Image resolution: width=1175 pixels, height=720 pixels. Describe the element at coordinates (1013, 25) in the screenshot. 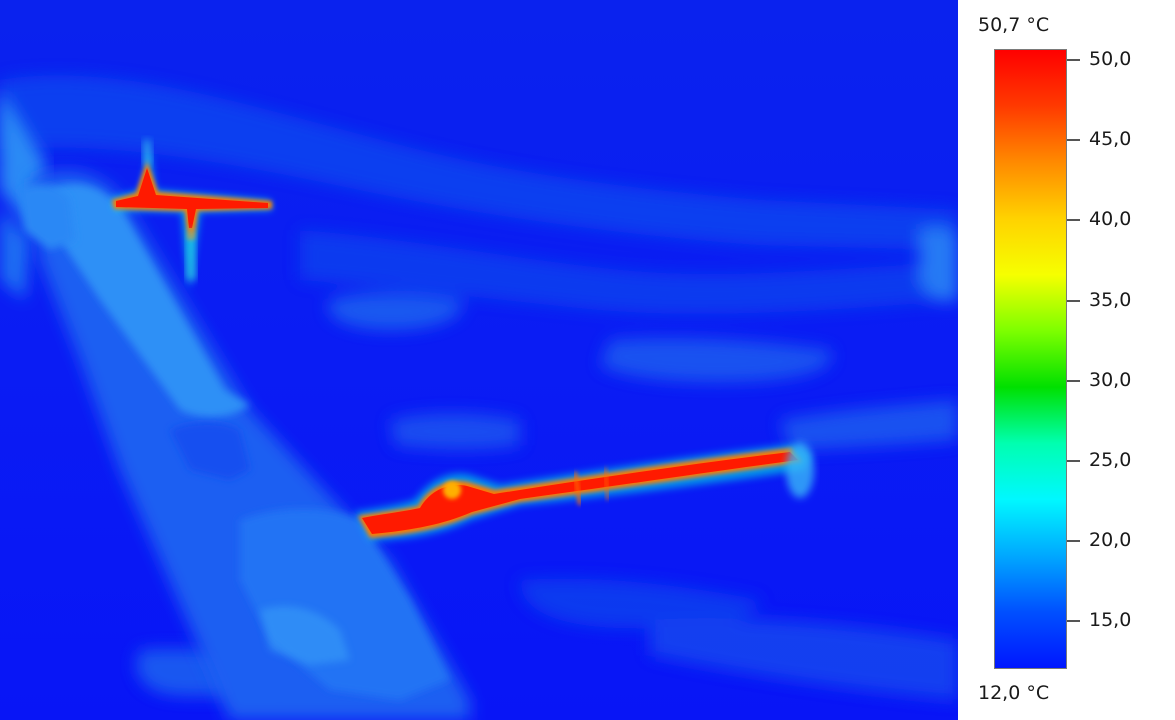

I see `scale-max-label: 50,7 °C` at that location.